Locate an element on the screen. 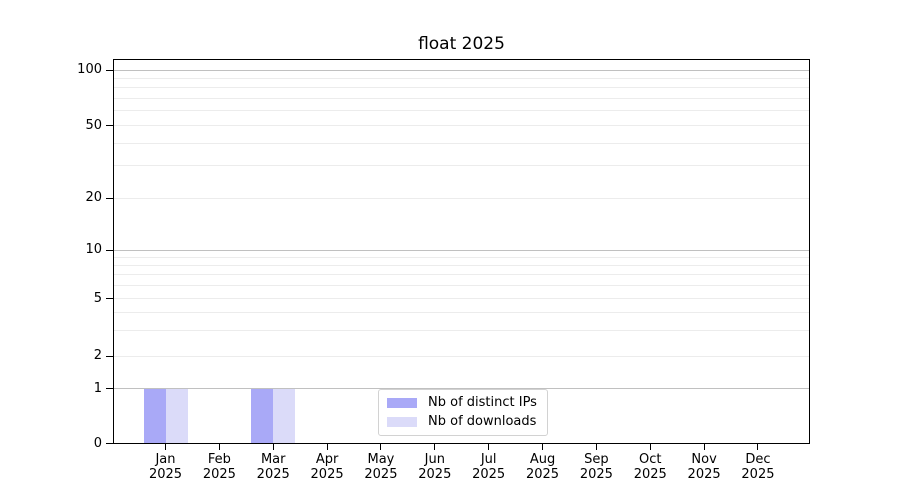 The height and width of the screenshot is (500, 900). x-axis-tick-label: Jun 2025 is located at coordinates (435, 467).